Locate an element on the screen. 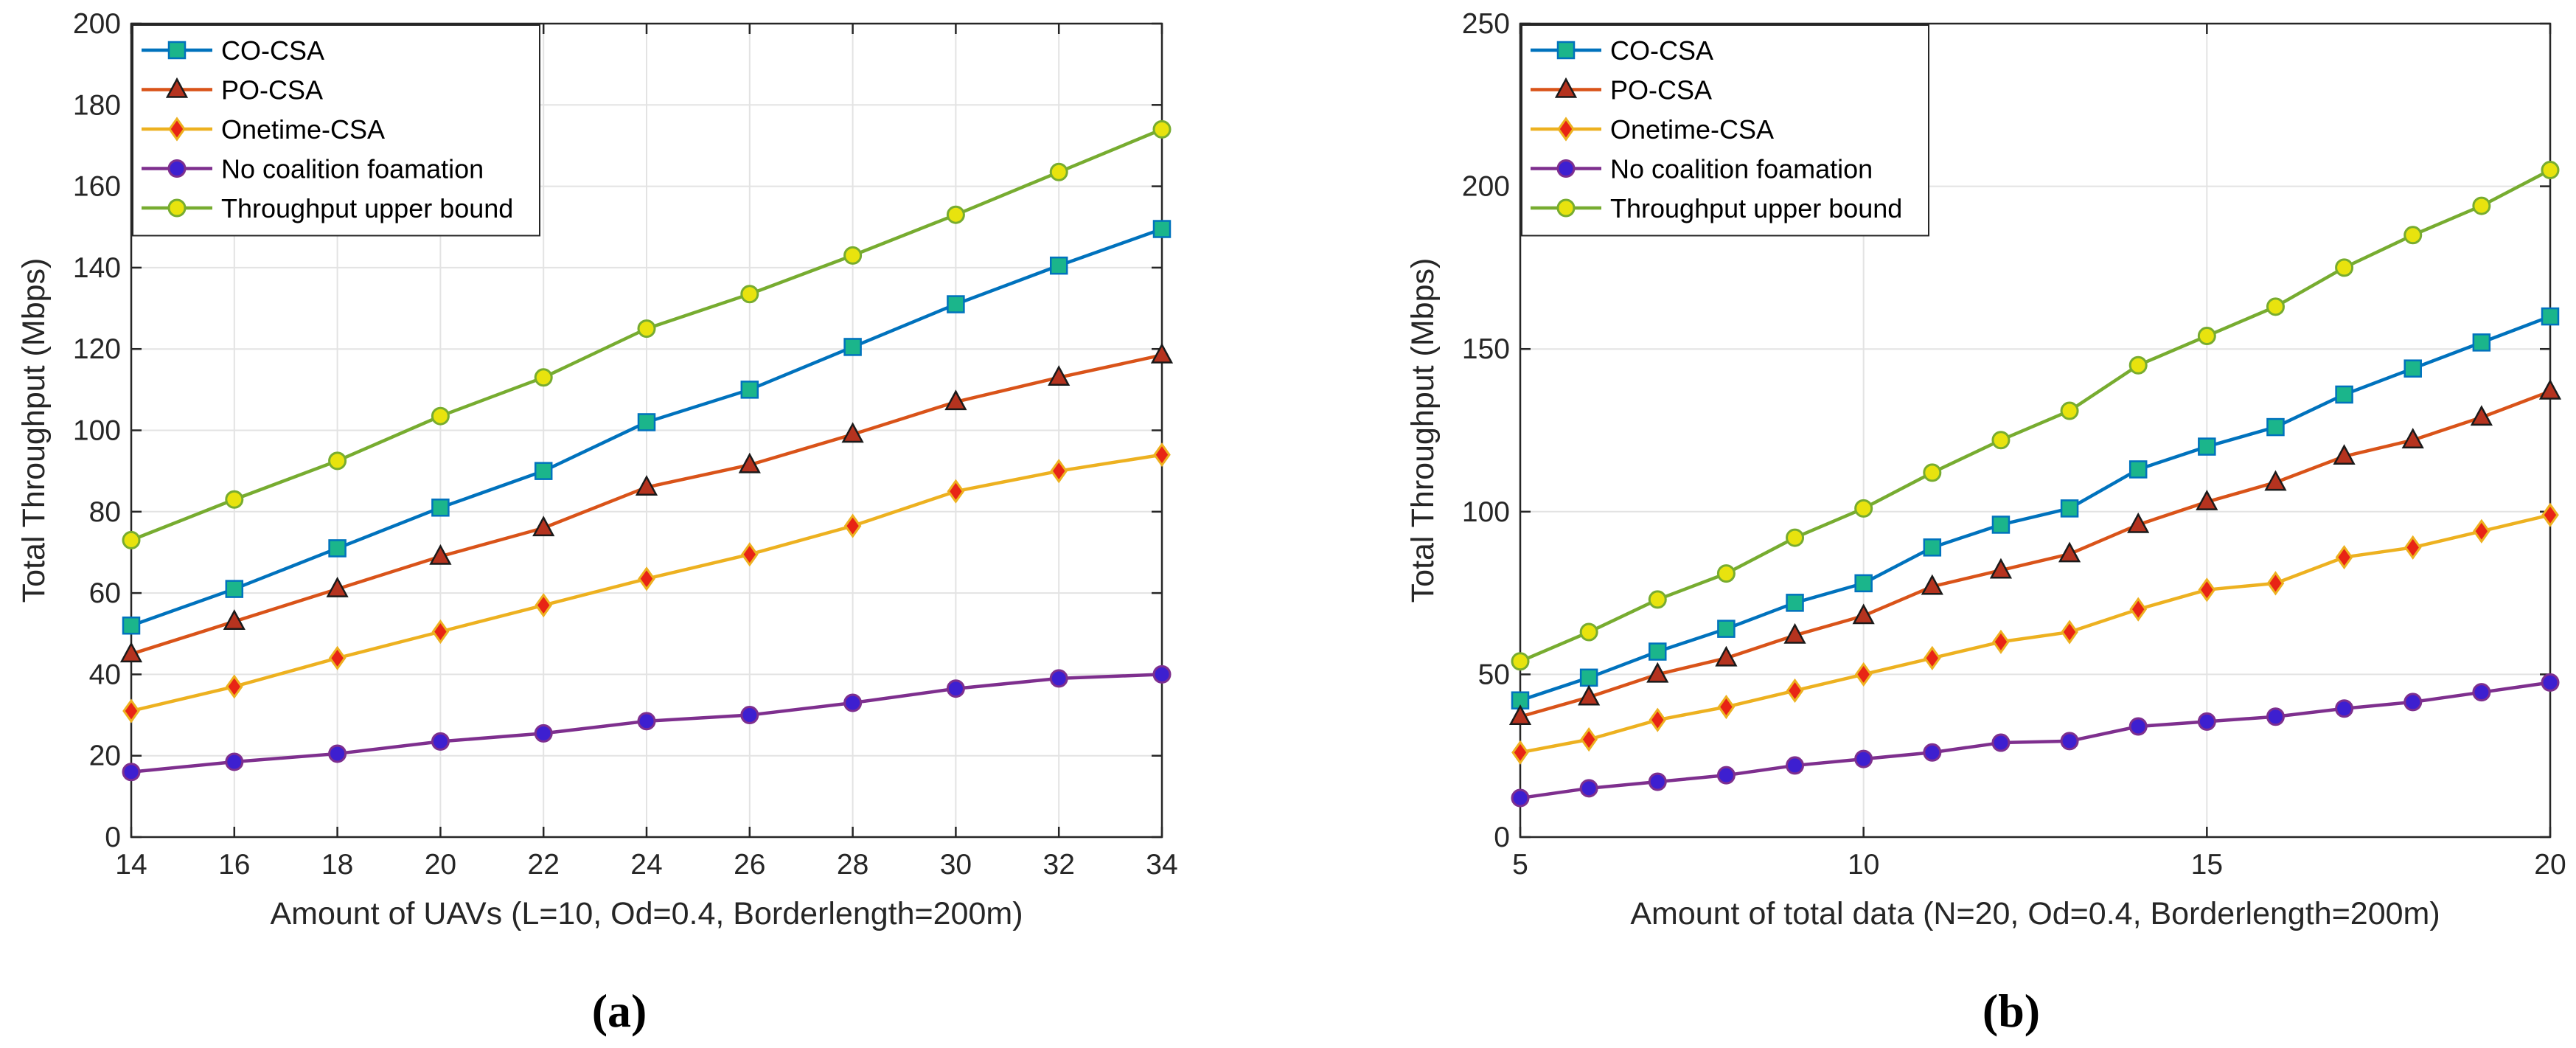 This screenshot has height=1048, width=2576. y-tick-label: 180 is located at coordinates (97, 105).